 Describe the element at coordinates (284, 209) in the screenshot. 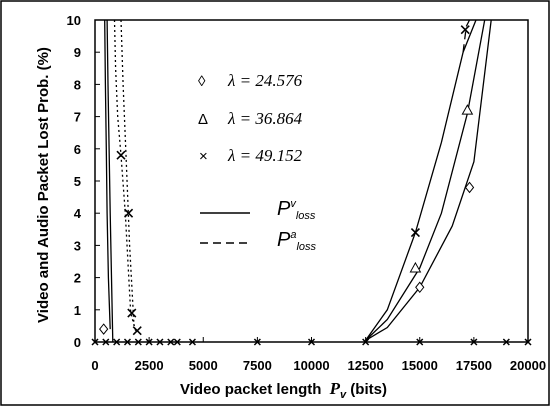

I see `legend-video-base: P` at that location.